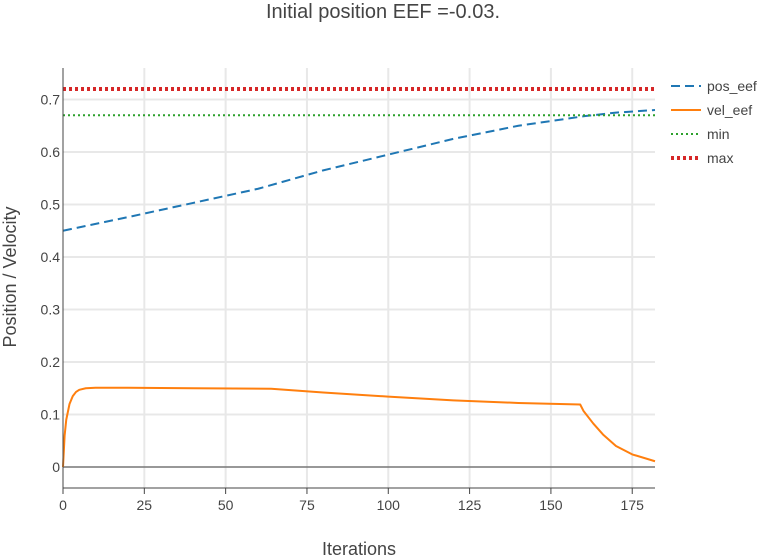 This screenshot has width=769, height=560. What do you see at coordinates (633, 505) in the screenshot?
I see `x-tick-label: 175` at bounding box center [633, 505].